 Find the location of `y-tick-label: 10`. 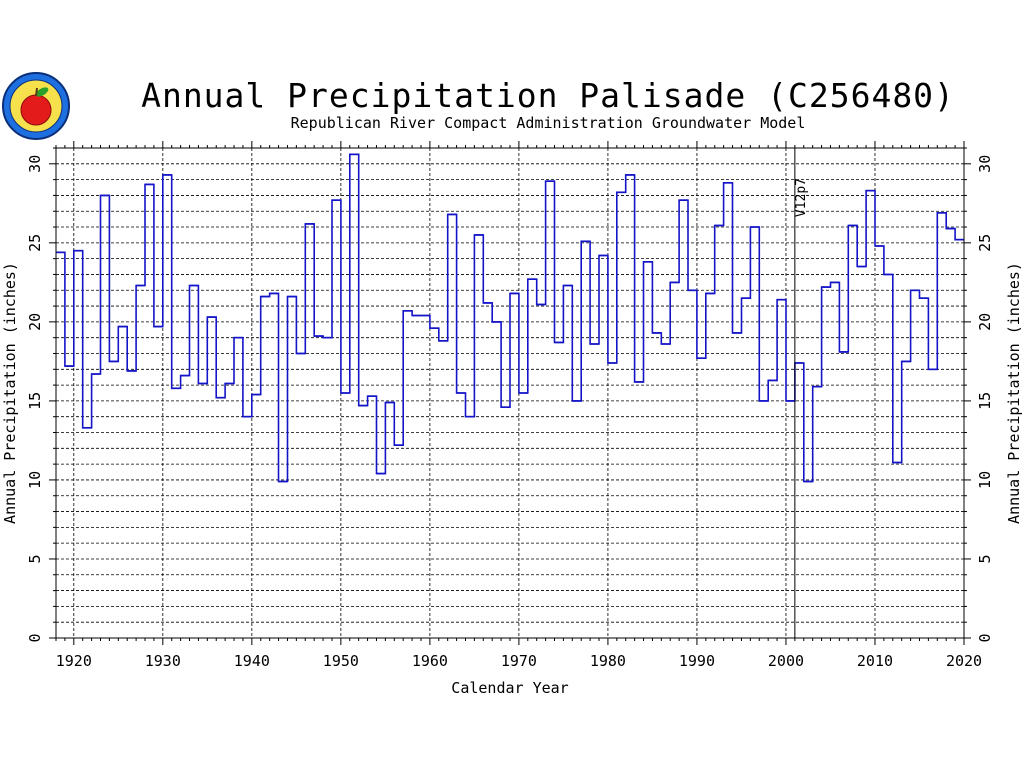

y-tick-label: 10 is located at coordinates (35, 480).